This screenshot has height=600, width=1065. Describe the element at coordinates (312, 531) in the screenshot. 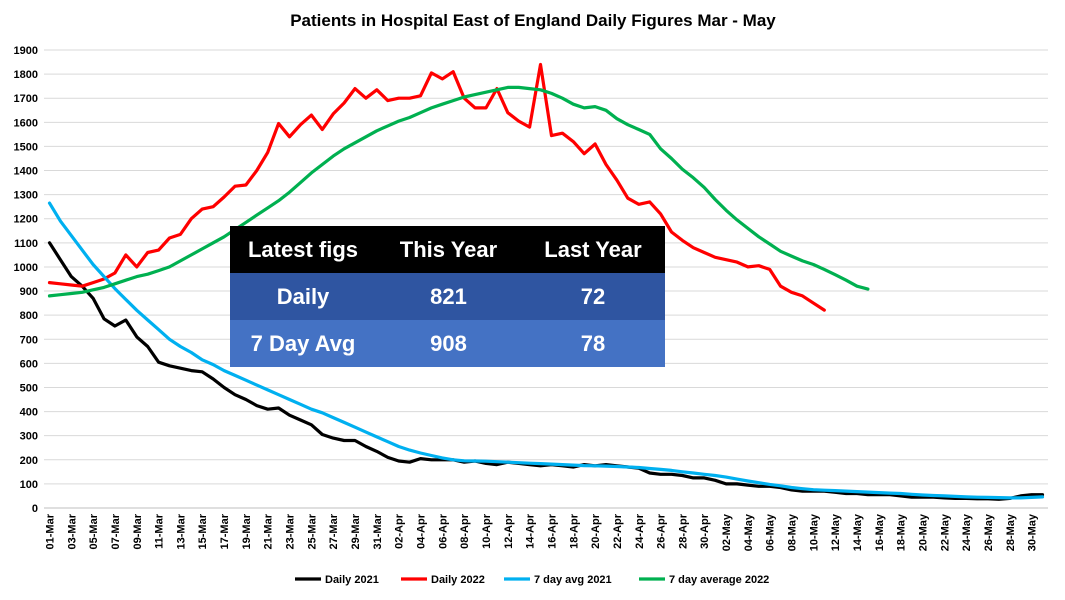

I see `x-tick-label: 25-Mar` at that location.